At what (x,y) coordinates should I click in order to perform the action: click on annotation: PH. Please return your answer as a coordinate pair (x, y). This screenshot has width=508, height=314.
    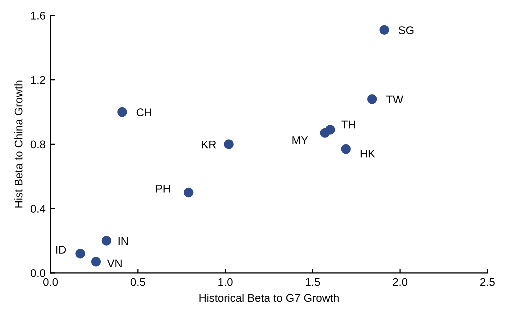
    Looking at the image, I should click on (163, 189).